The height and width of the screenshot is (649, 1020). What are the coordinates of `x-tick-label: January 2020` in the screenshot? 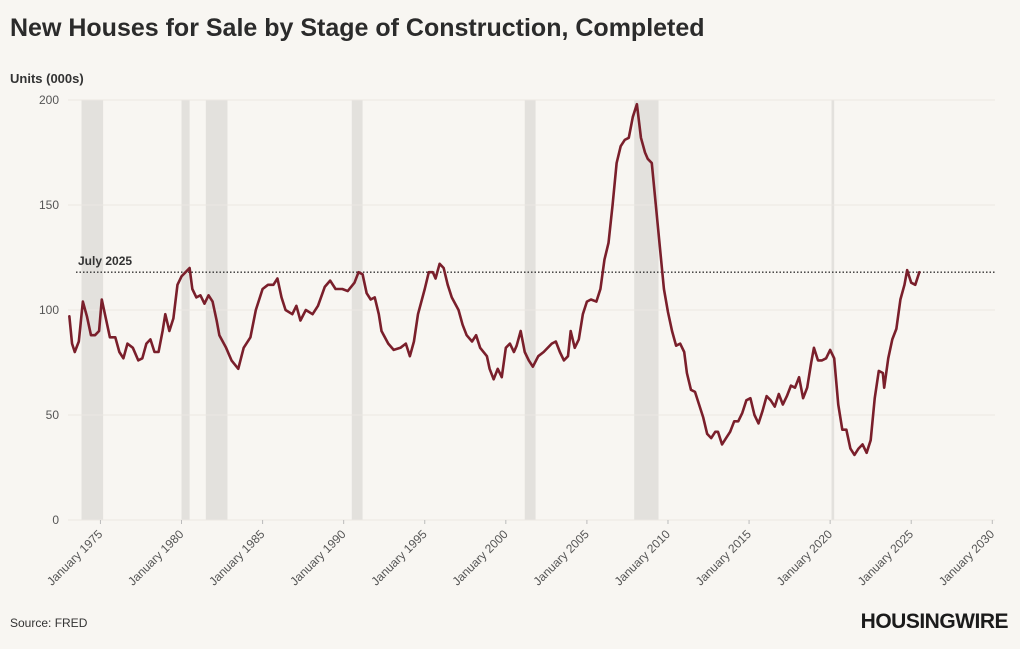 It's located at (805, 558).